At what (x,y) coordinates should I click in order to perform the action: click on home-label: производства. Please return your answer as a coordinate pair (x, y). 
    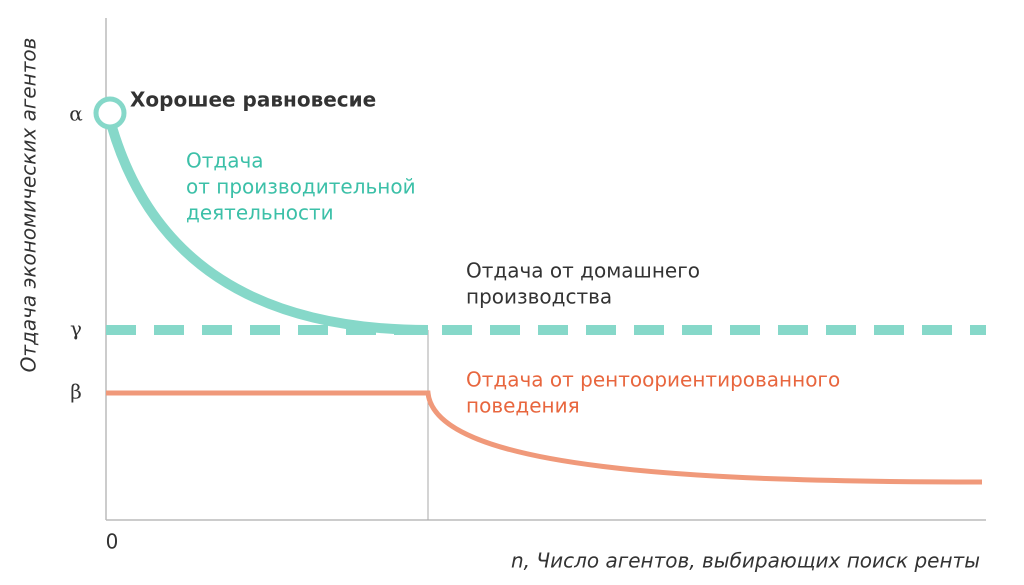
    Looking at the image, I should click on (539, 297).